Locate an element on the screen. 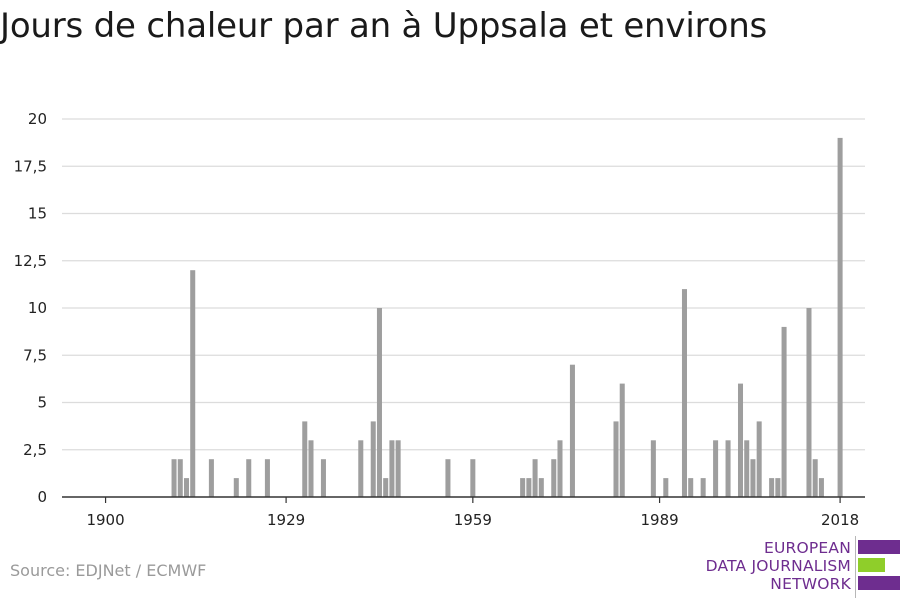 The width and height of the screenshot is (900, 600). x-tick-label: 1929 is located at coordinates (286, 520).